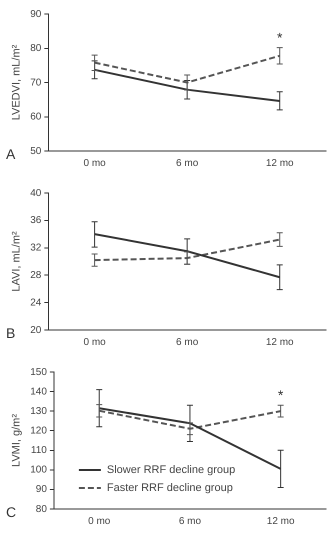 The image size is (336, 537). What do you see at coordinates (11, 512) in the screenshot?
I see `text: C` at bounding box center [11, 512].